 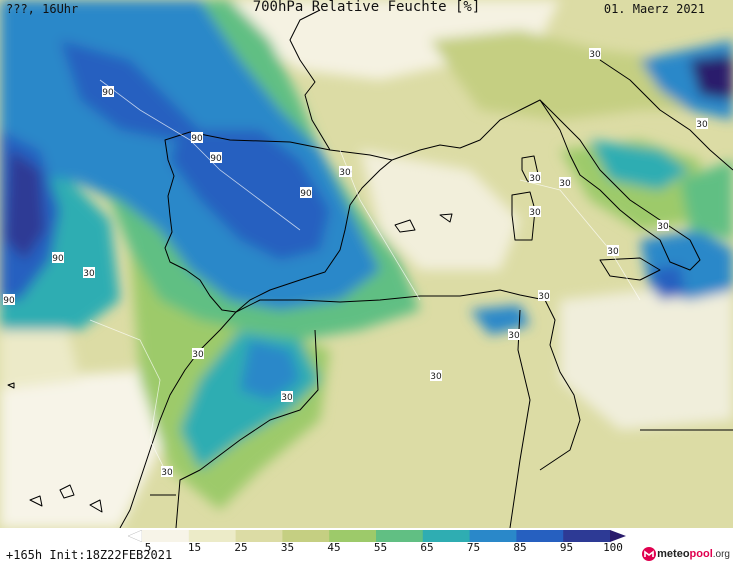 I want to click on coast-balearic, so click(x=423, y=223).